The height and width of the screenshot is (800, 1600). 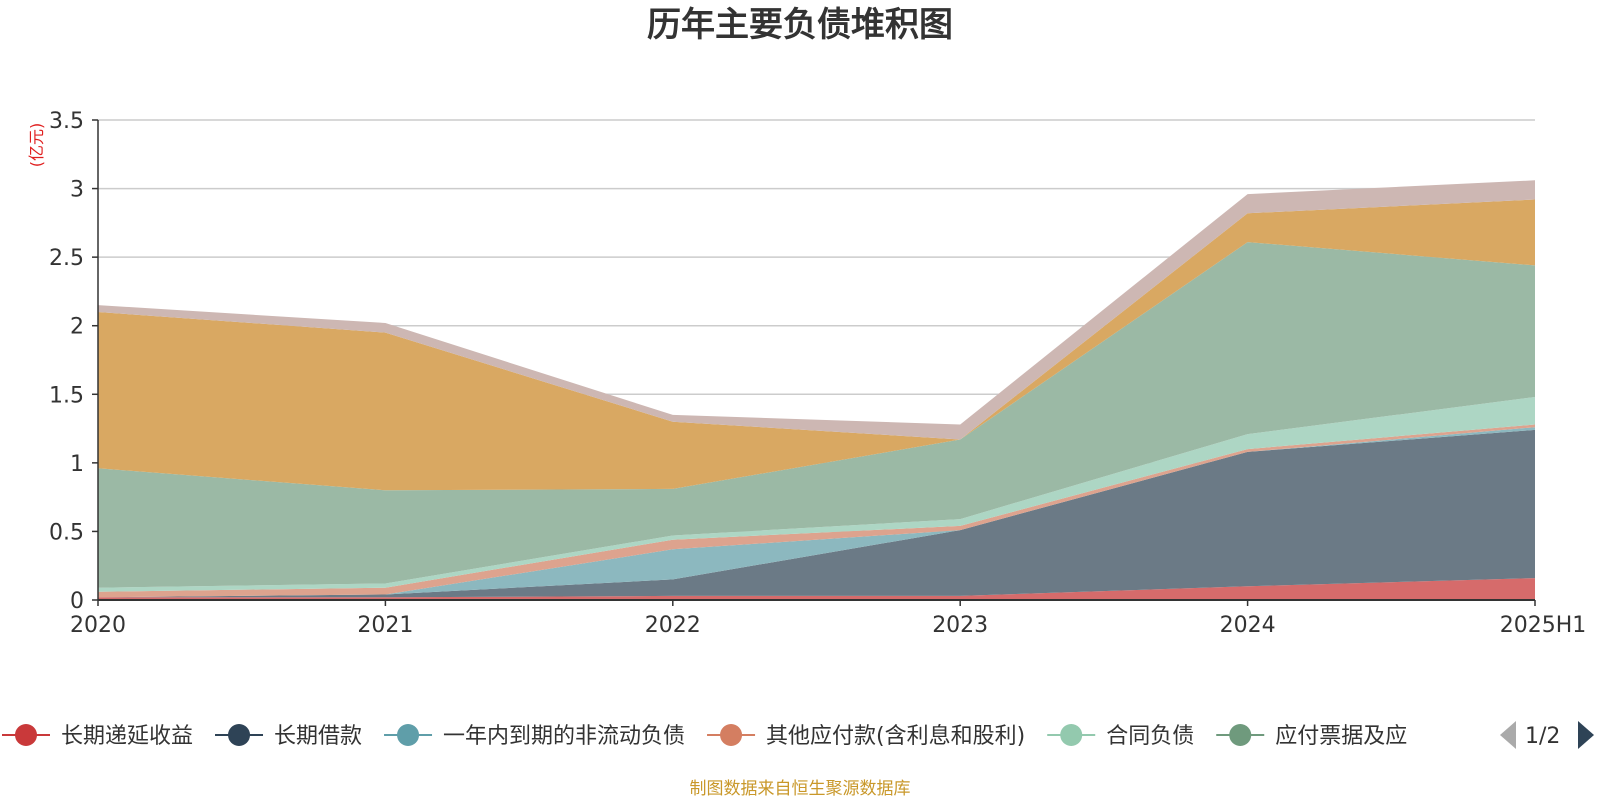 I want to click on legend-pager: 1/2, so click(x=1547, y=735).